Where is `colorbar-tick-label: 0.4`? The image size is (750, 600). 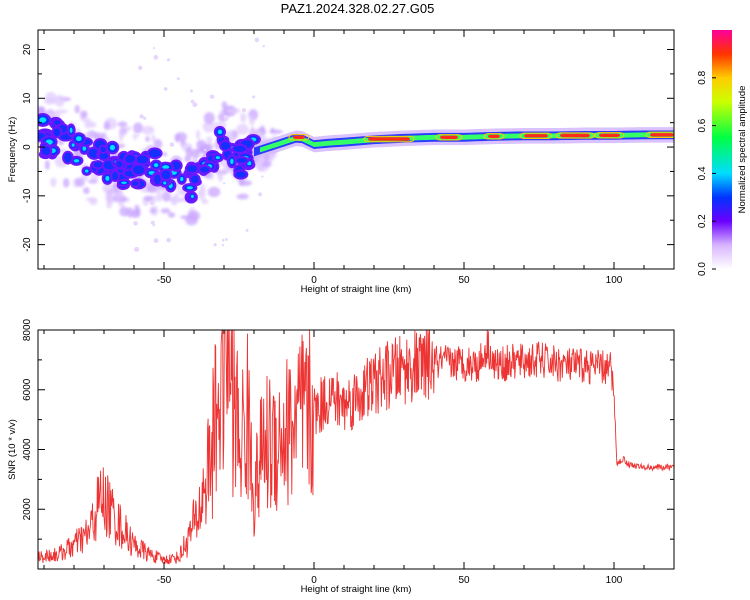
colorbar-tick-label: 0.4 is located at coordinates (702, 173).